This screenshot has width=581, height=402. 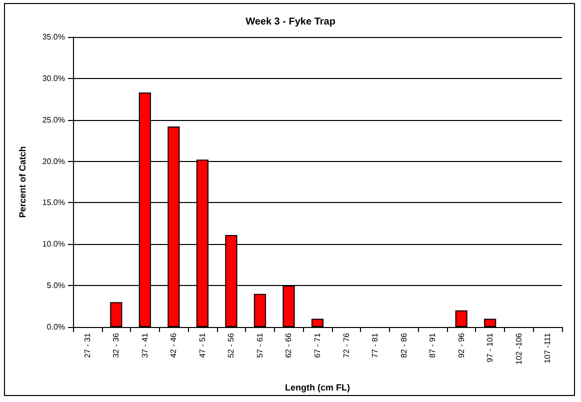 What do you see at coordinates (461, 345) in the screenshot?
I see `x-tick-label: 92 - 96` at bounding box center [461, 345].